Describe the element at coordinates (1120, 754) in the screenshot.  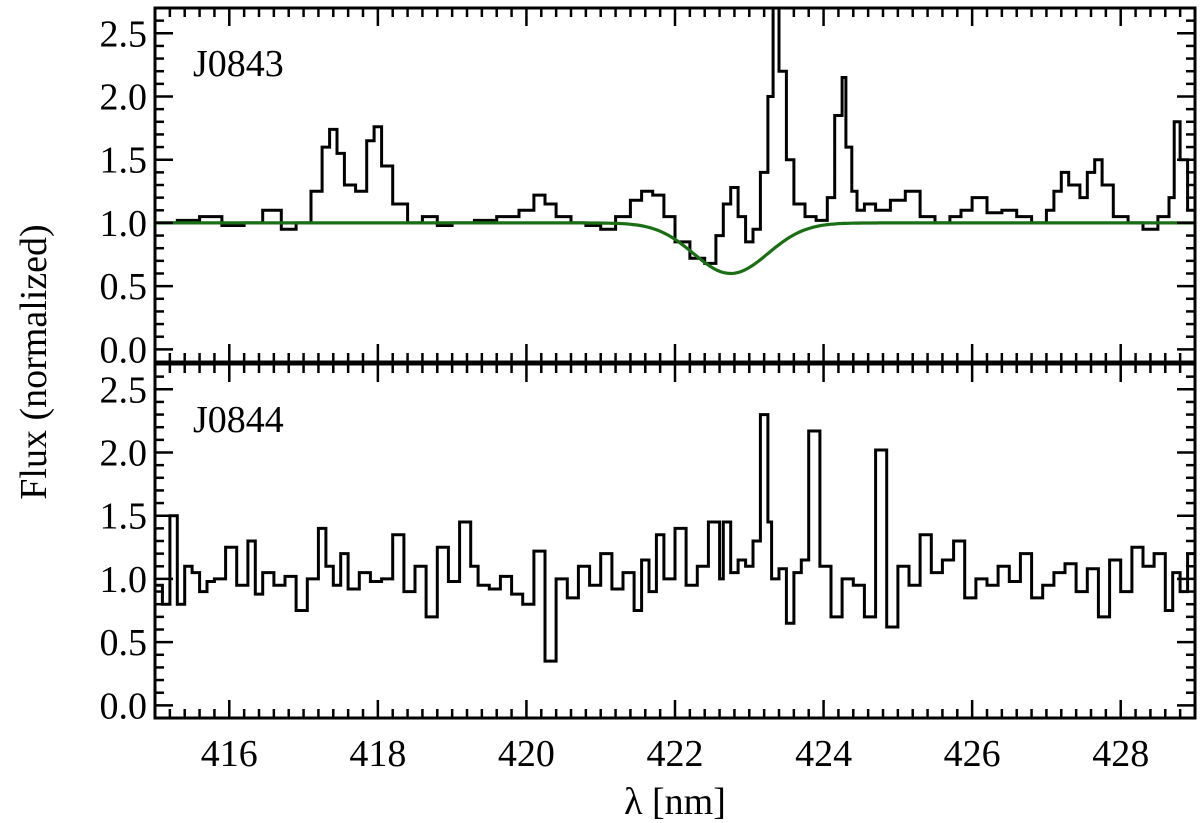
I see `x-tick-label: 428` at that location.